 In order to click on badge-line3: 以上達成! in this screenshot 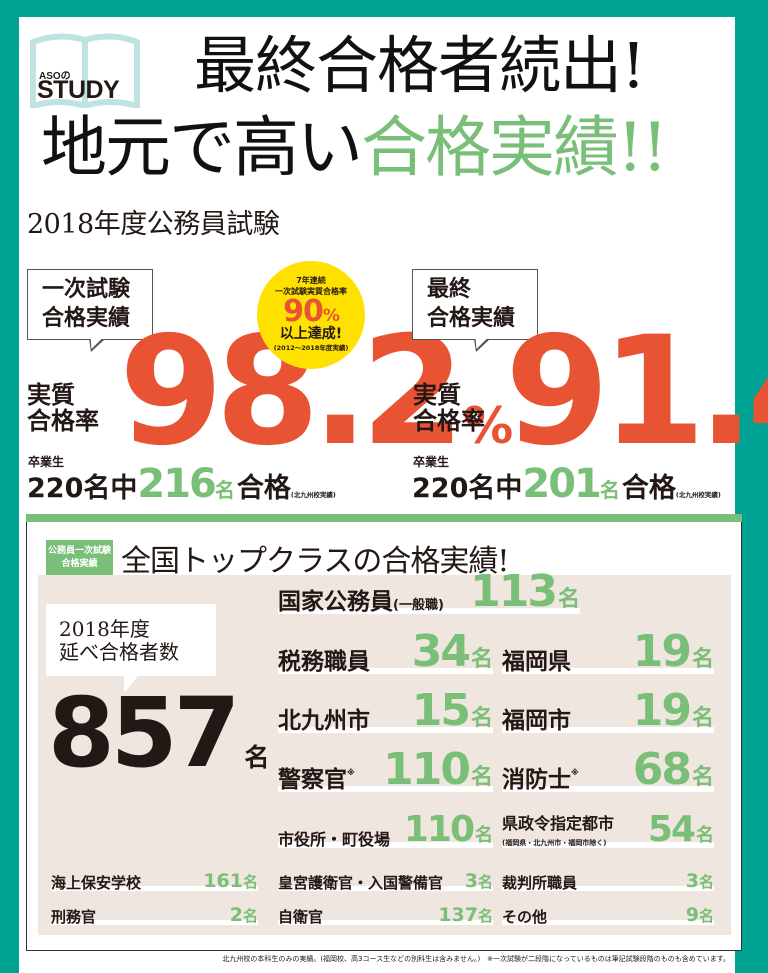, I will do `click(311, 334)`.